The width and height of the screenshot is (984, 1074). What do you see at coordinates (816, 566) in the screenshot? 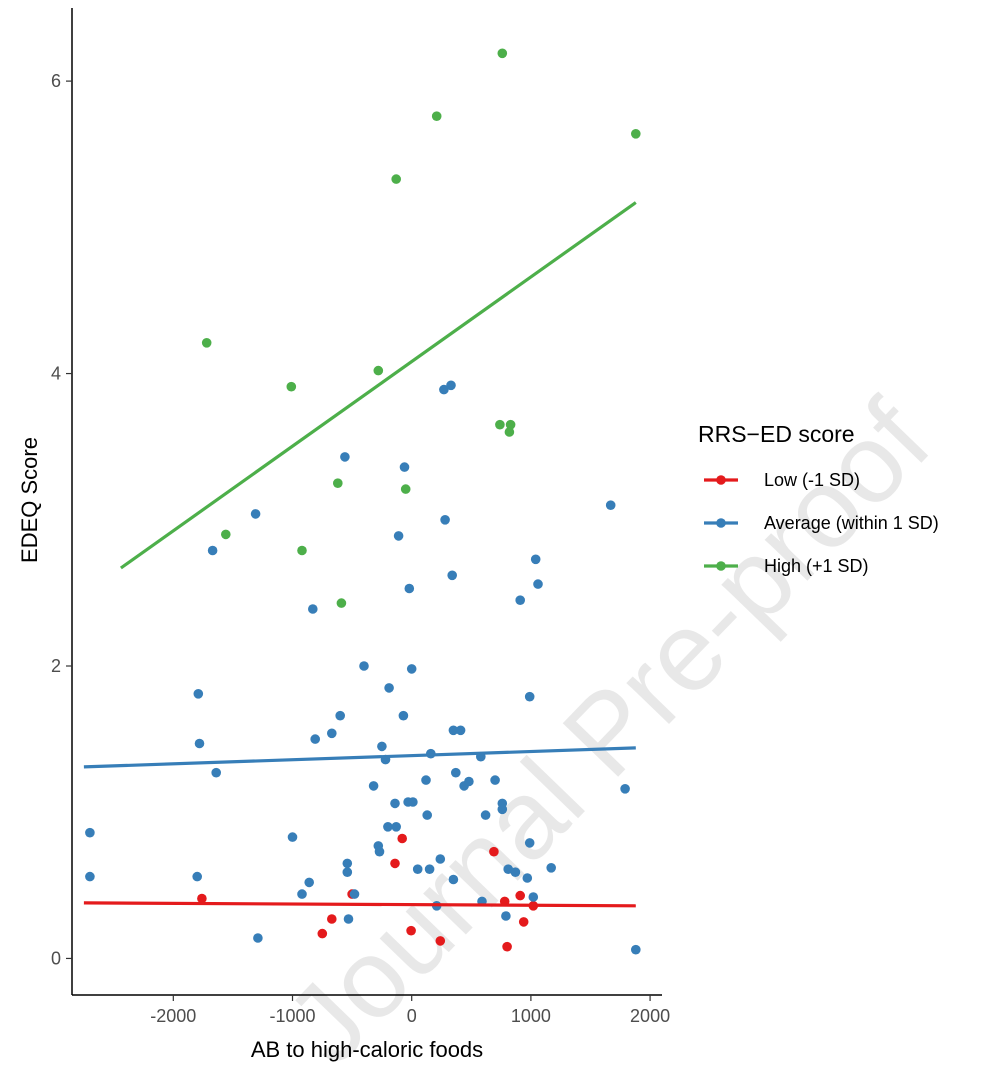
I see `legend-label-2: High (+1 SD)` at bounding box center [816, 566].